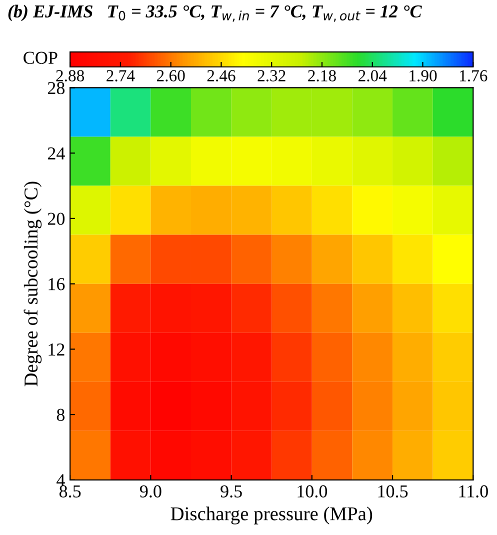 The width and height of the screenshot is (497, 535). Describe the element at coordinates (393, 491) in the screenshot. I see `x-tick-label: 10.5` at that location.